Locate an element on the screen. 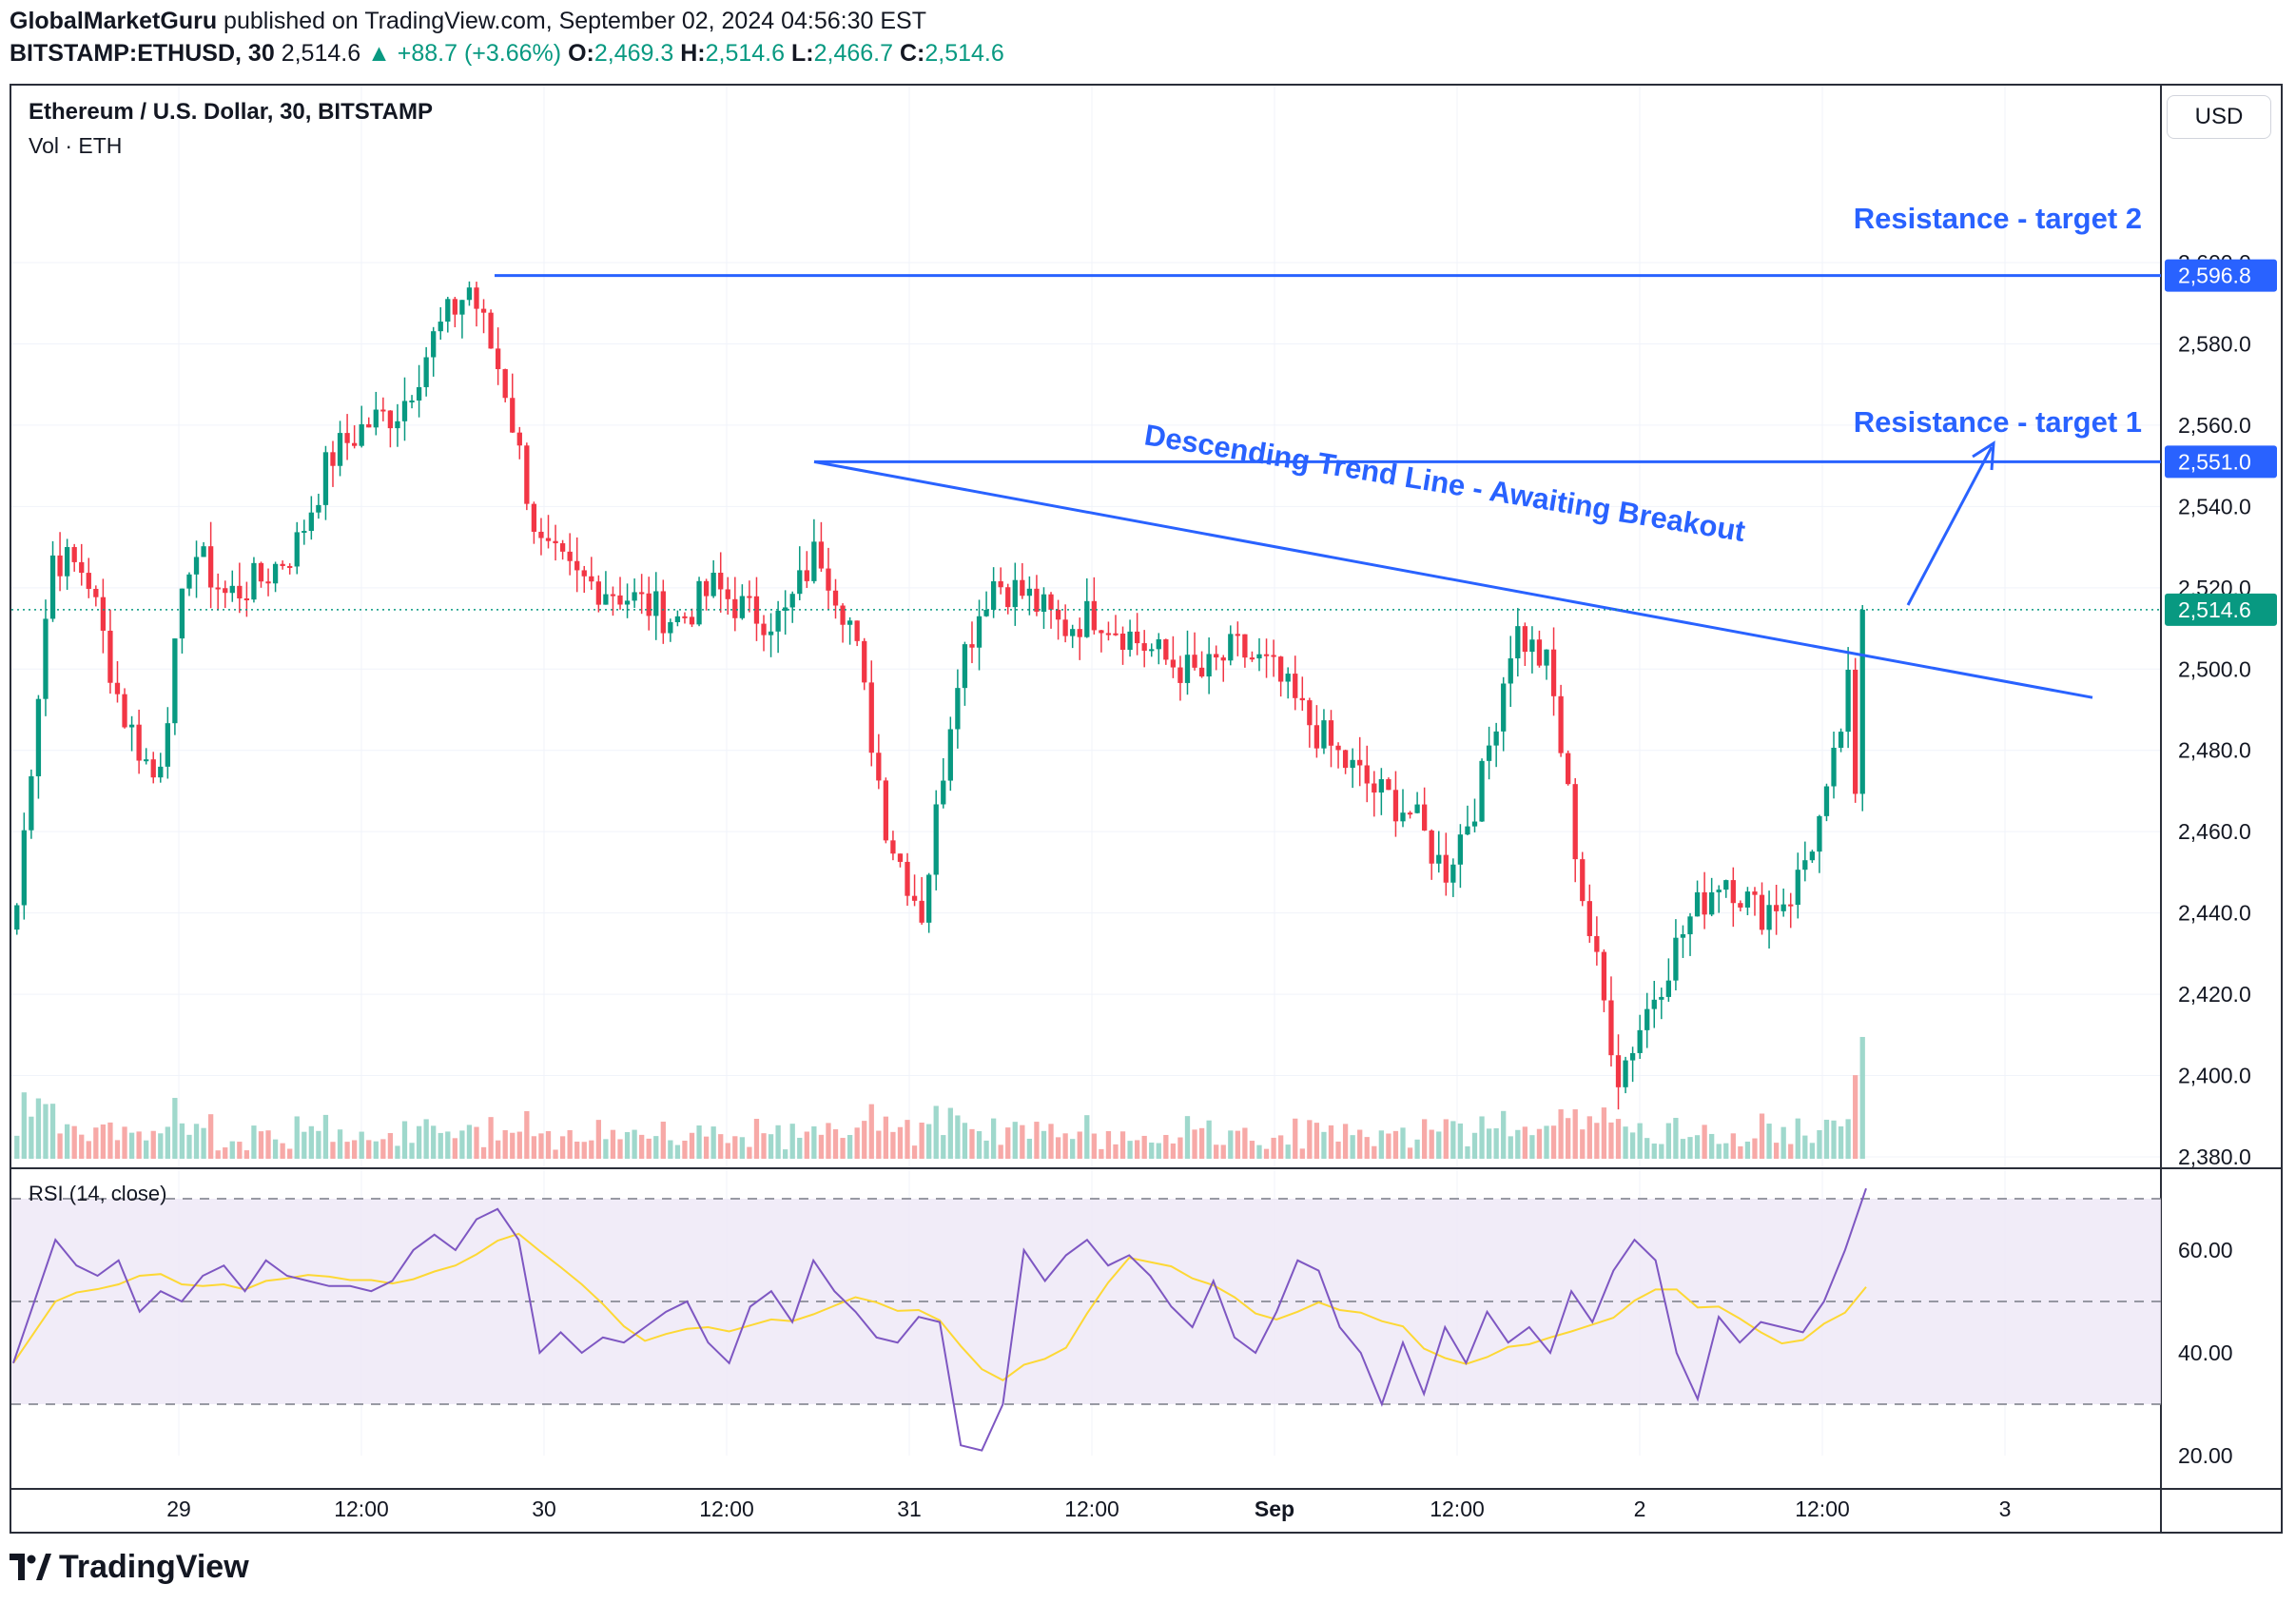 Image resolution: width=2296 pixels, height=1604 pixels. price-tick: 2,560.0 is located at coordinates (2214, 426).